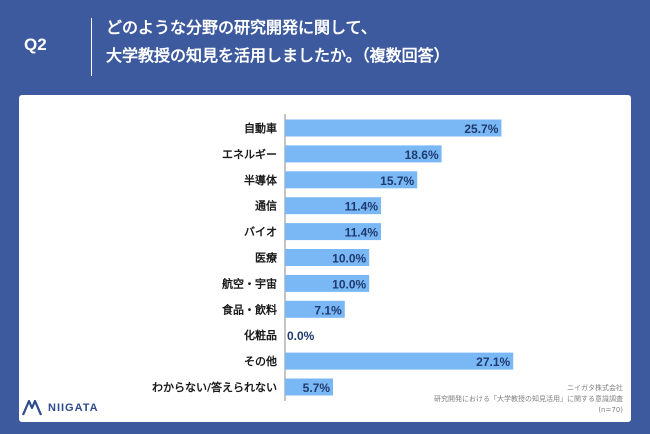  What do you see at coordinates (260, 335) in the screenshot?
I see `category-label: 化粧品` at bounding box center [260, 335].